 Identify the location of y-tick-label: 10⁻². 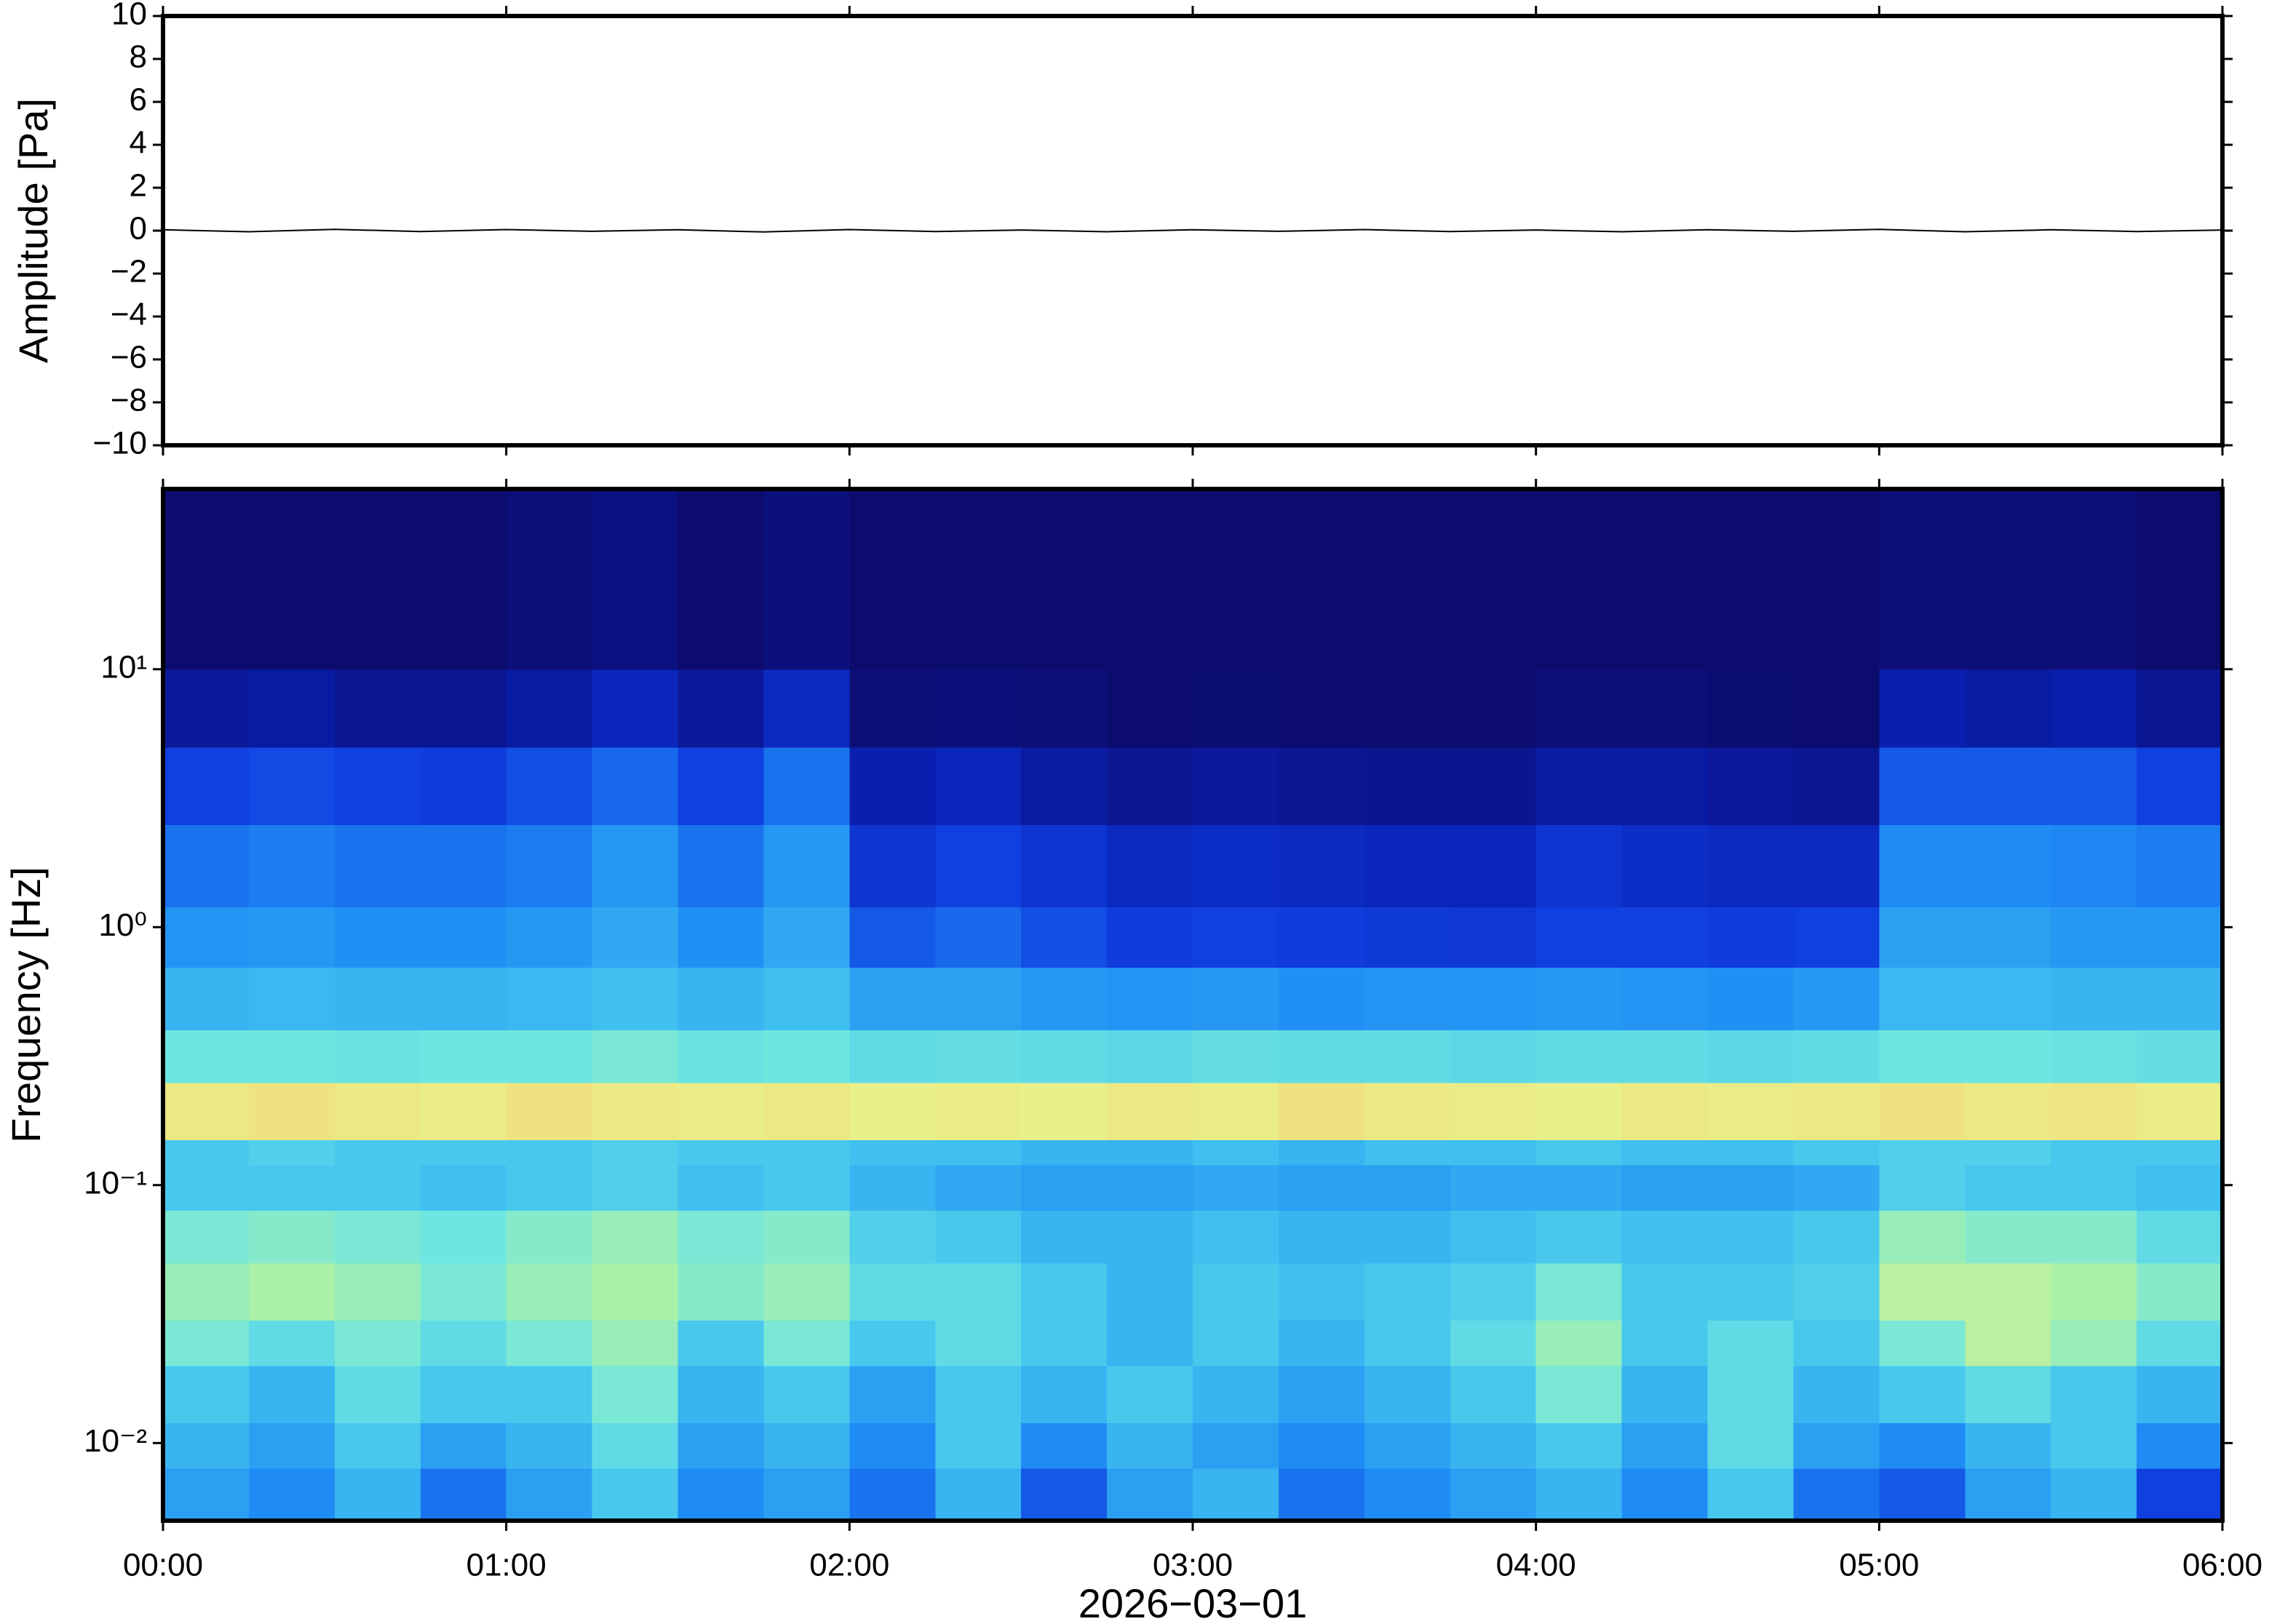
(115, 1441).